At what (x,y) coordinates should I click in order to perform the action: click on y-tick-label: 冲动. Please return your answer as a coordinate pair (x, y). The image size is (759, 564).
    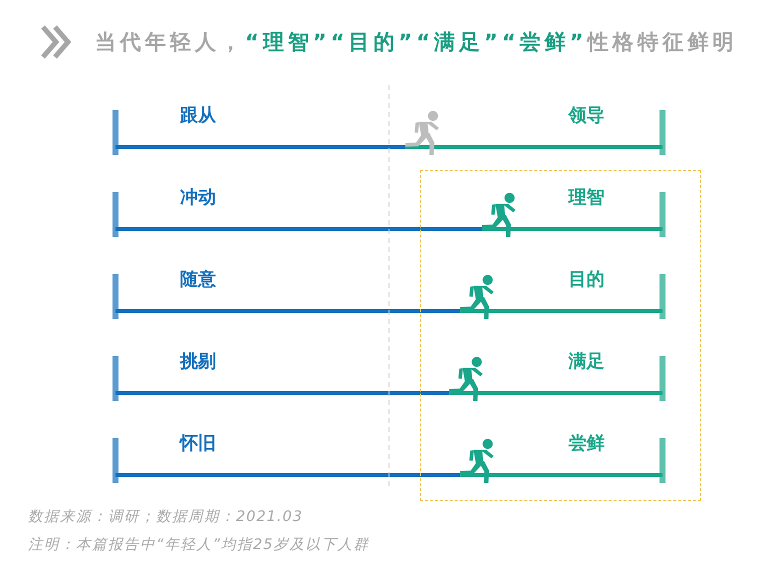
    Looking at the image, I should click on (198, 197).